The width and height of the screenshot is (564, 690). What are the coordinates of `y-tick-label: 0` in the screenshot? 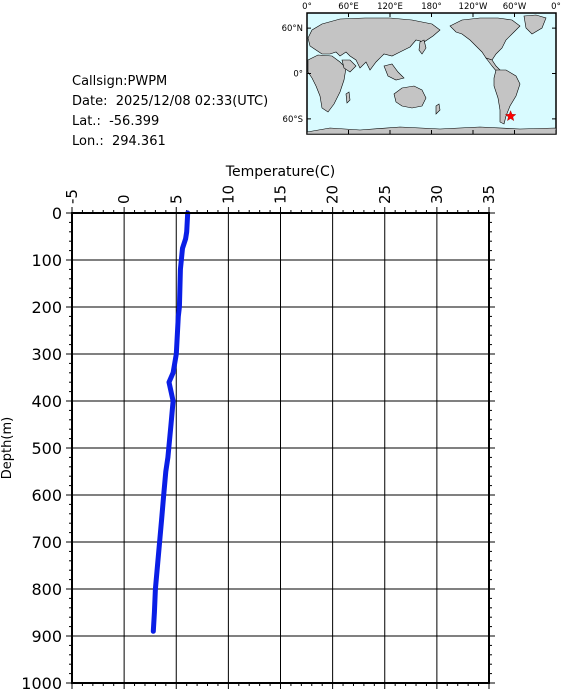 It's located at (57, 213).